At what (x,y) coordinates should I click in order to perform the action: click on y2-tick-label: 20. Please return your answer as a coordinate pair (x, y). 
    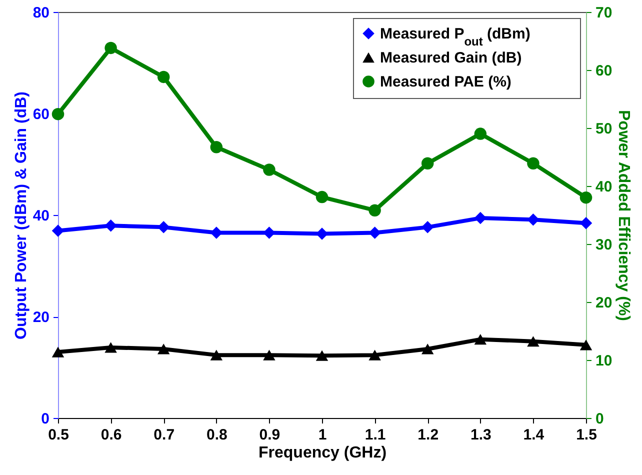
    Looking at the image, I should click on (604, 303).